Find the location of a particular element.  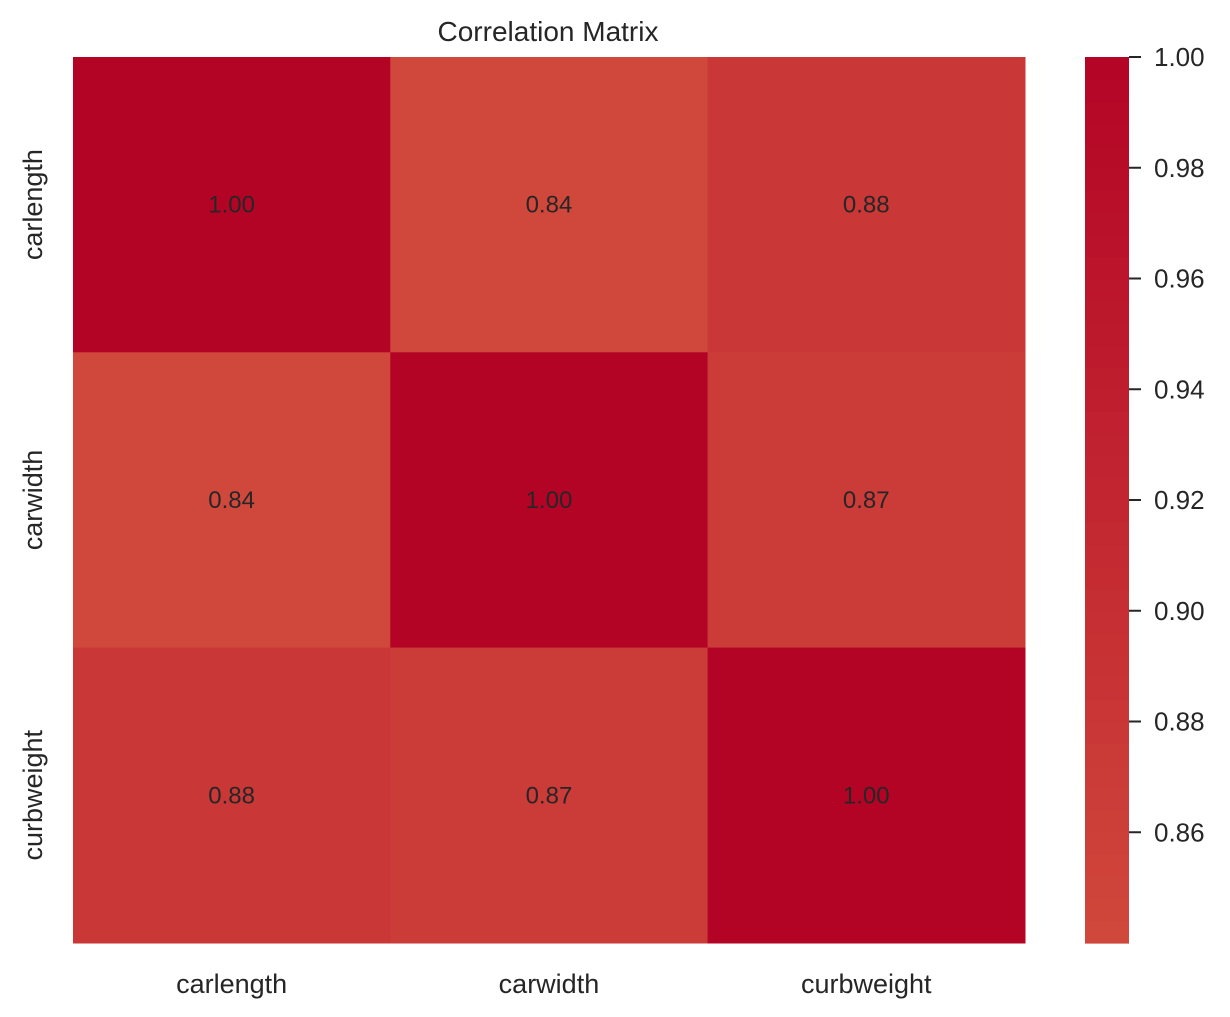

y-tick-label: curbweight is located at coordinates (33, 794).